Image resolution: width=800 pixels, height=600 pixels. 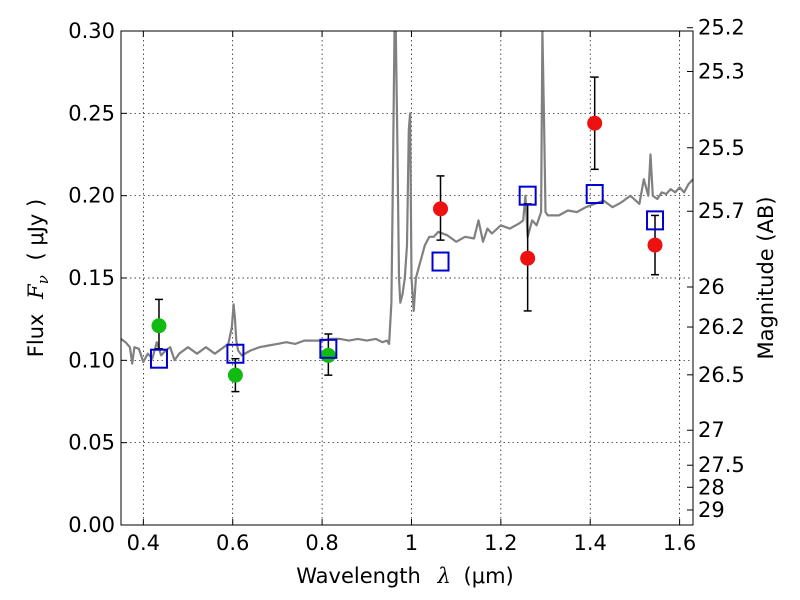 I want to click on mag-tick-label: 25.5, so click(x=721, y=148).